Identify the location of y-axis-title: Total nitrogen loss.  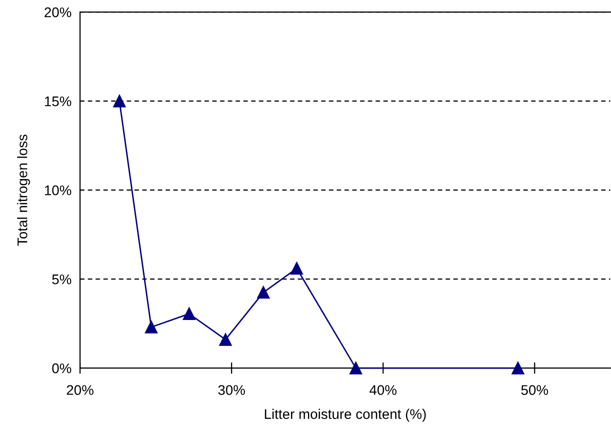
(23, 190).